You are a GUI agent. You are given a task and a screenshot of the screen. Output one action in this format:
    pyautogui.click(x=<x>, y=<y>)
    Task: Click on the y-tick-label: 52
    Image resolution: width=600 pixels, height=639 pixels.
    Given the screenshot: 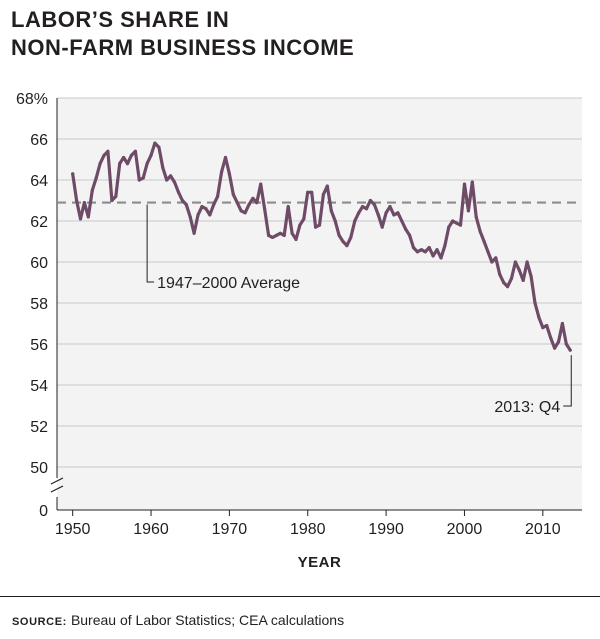 What is the action you would take?
    pyautogui.click(x=39, y=427)
    